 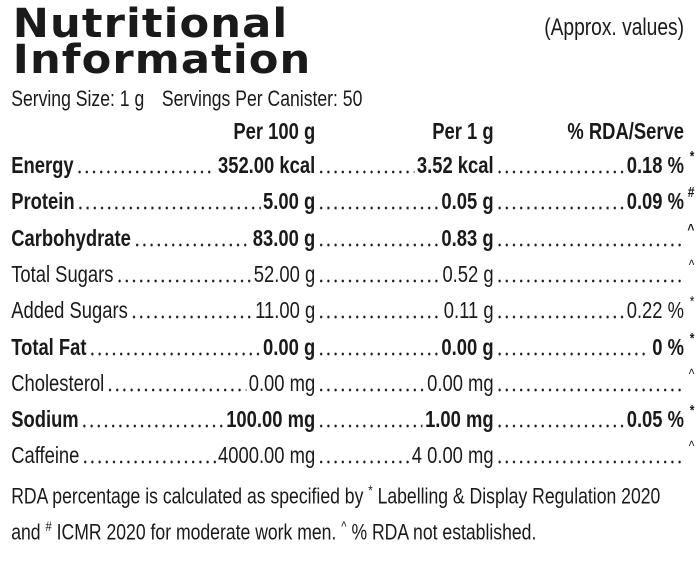 What do you see at coordinates (594, 164) in the screenshot?
I see `cell-group: 0.18 % *` at bounding box center [594, 164].